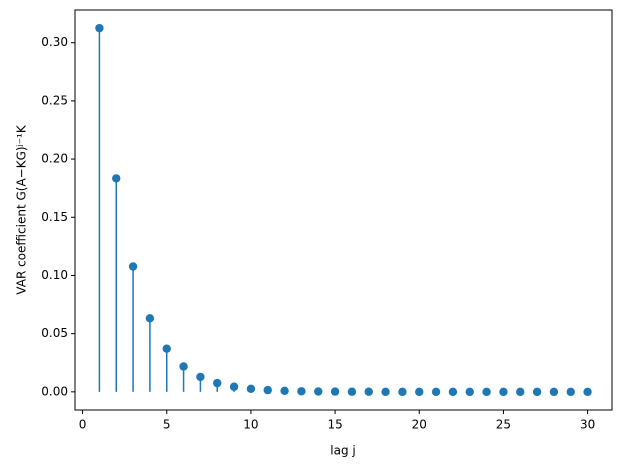 This screenshot has height=474, width=630. I want to click on x-tick-label: 30, so click(587, 425).